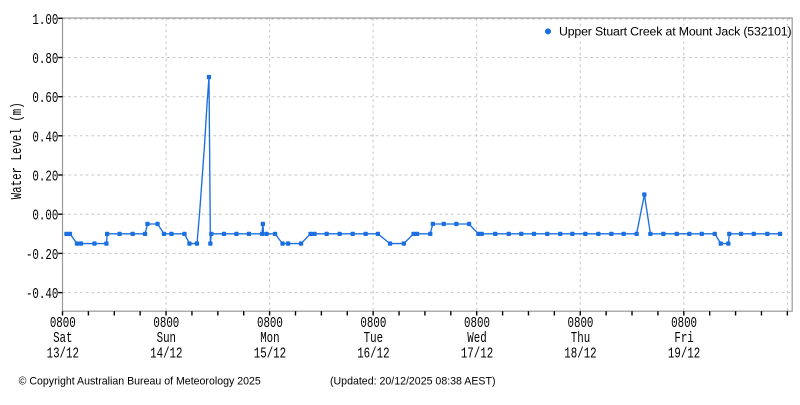 This screenshot has height=405, width=800. Describe the element at coordinates (45, 137) in the screenshot. I see `svg-text: 0.40` at that location.